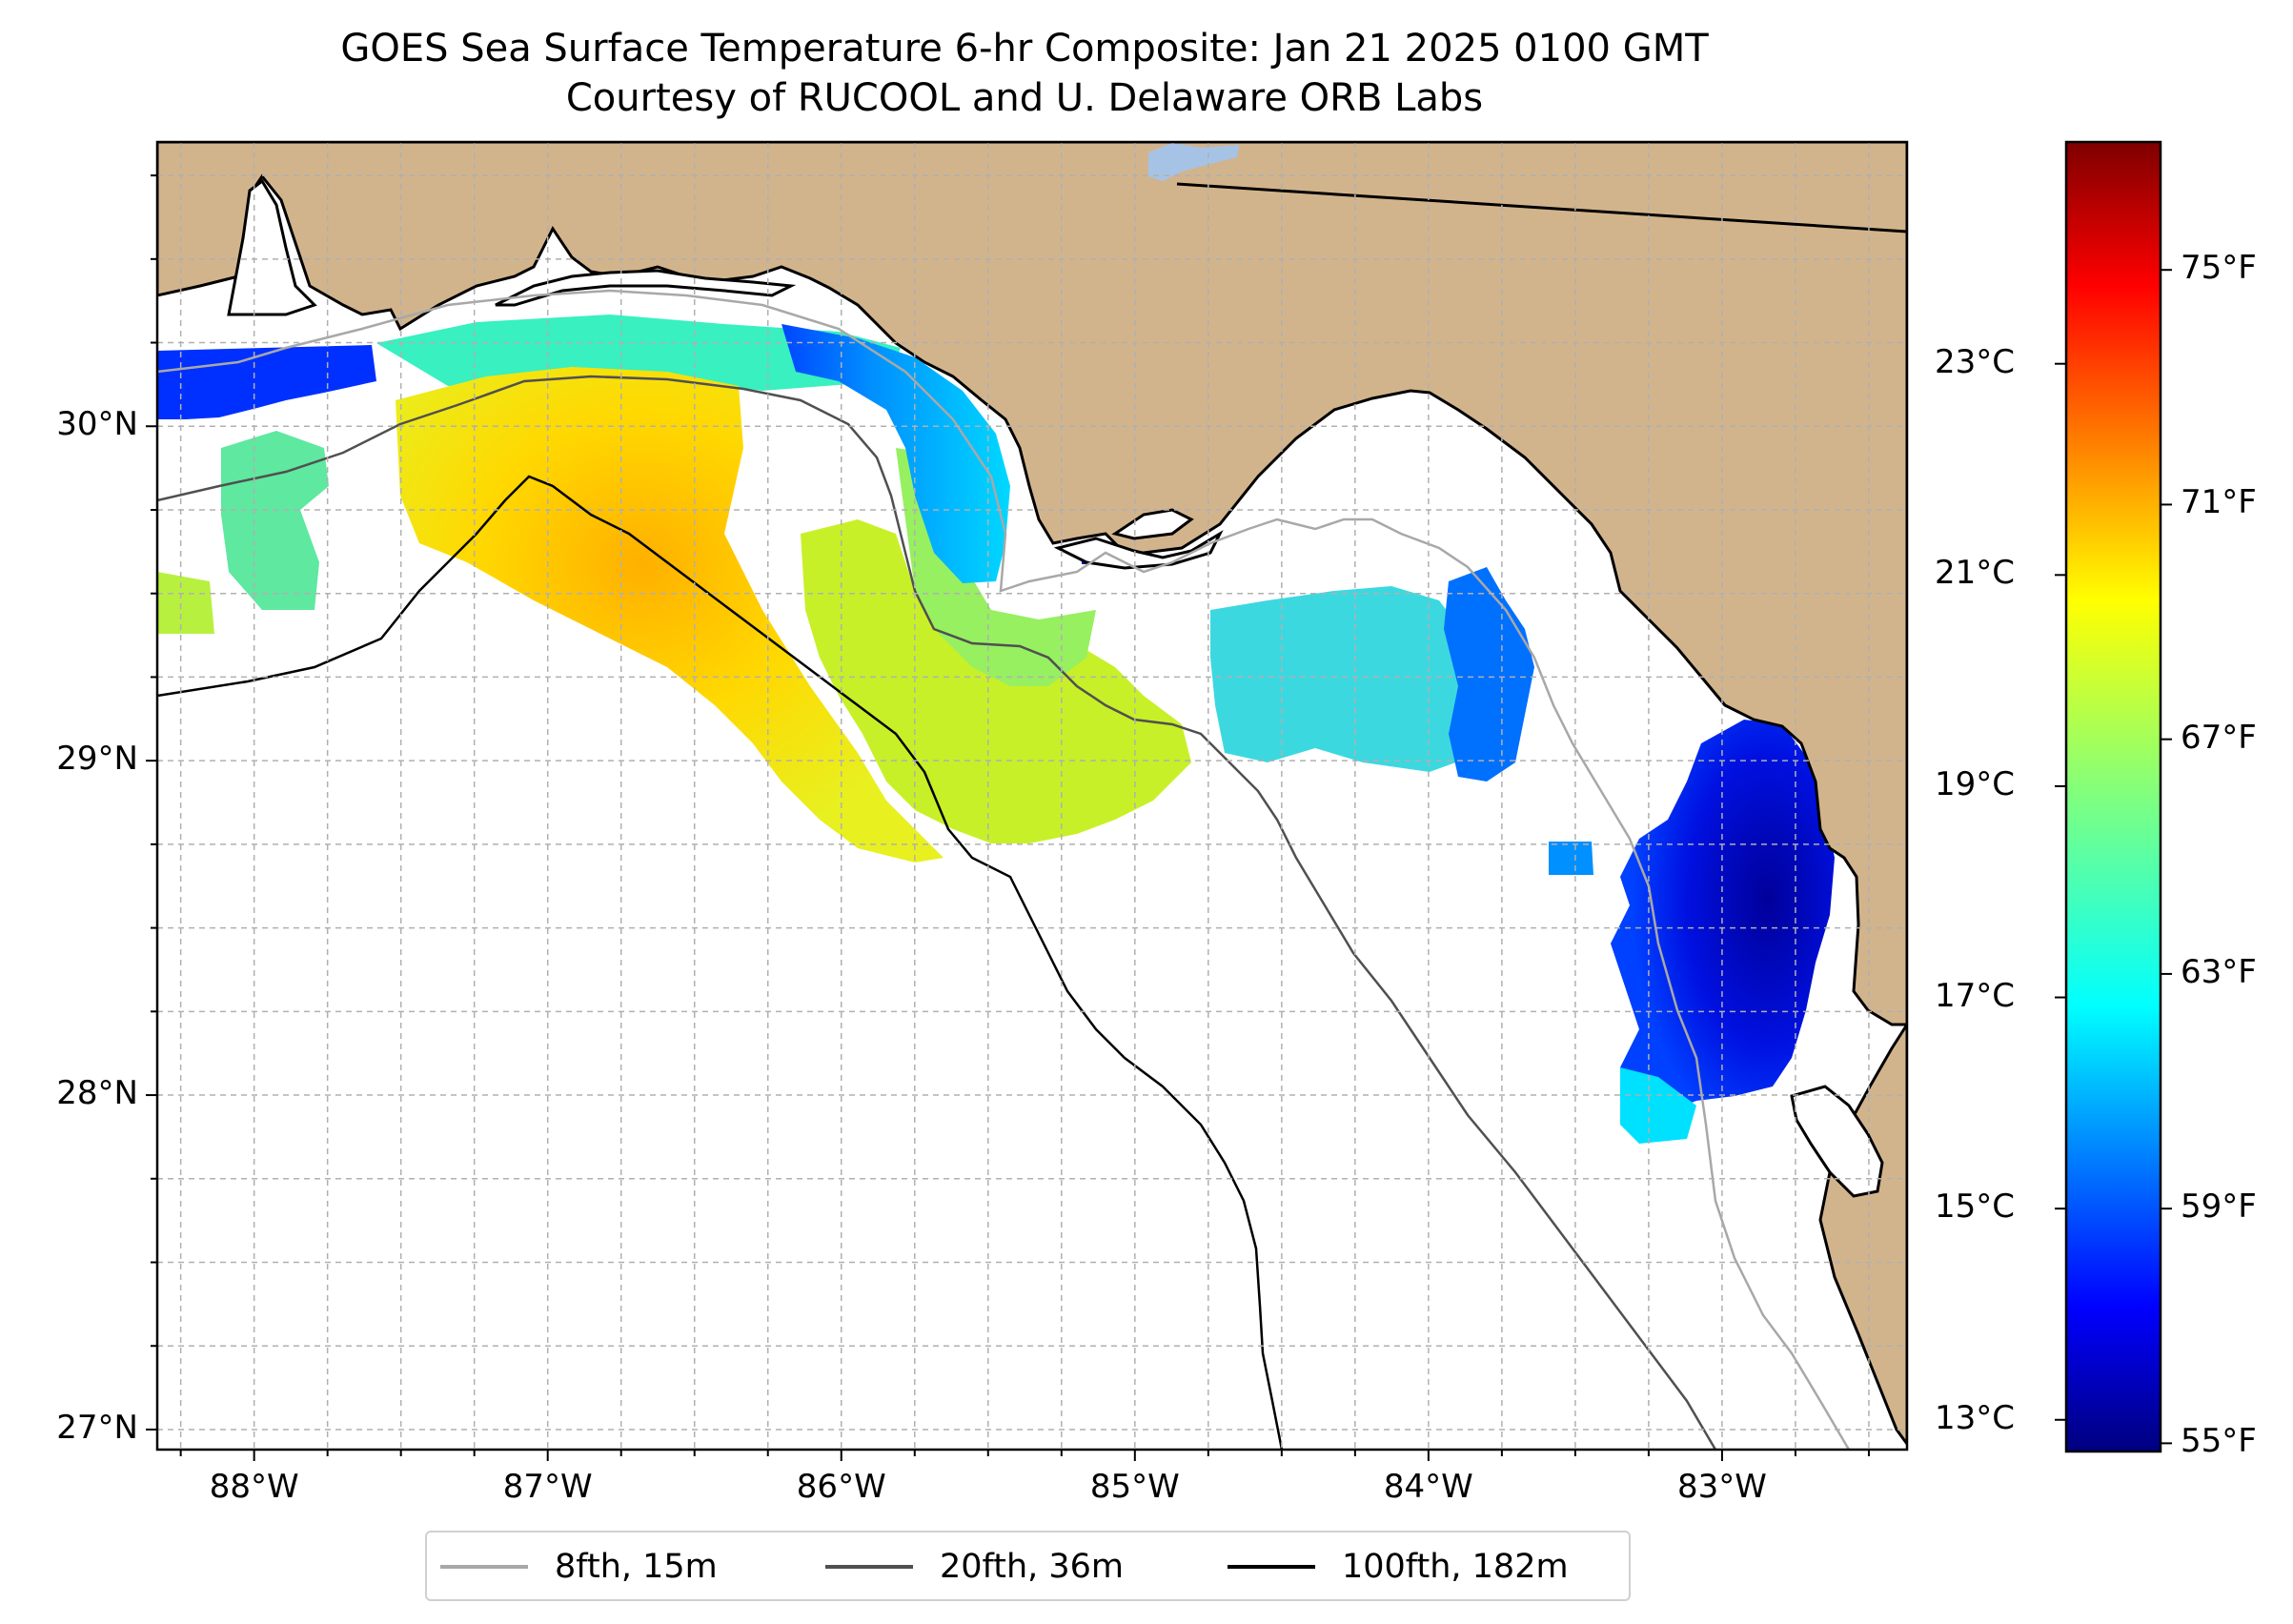  I want to click on colorbar-celsius-19: 19°C, so click(1975, 783).